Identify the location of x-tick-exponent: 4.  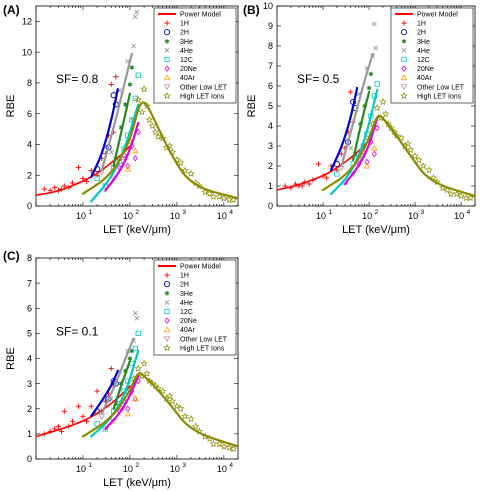
(231, 212).